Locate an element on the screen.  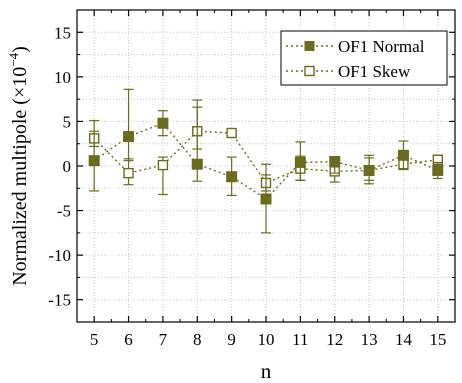
y-axis-label: Normalized multipole (×10−4) is located at coordinates (18, 166).